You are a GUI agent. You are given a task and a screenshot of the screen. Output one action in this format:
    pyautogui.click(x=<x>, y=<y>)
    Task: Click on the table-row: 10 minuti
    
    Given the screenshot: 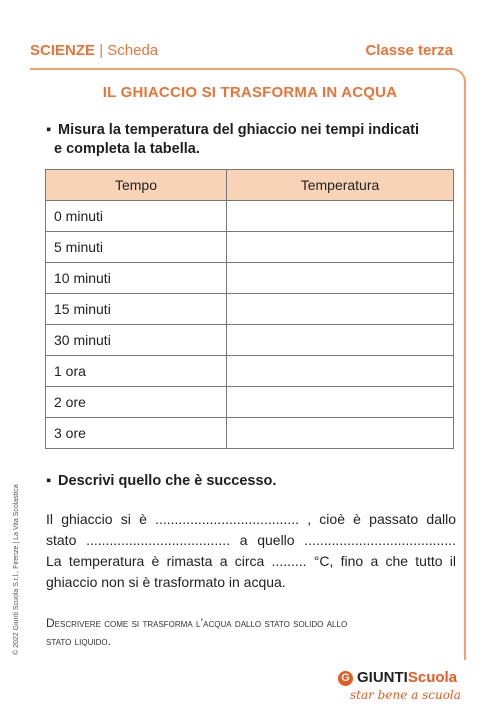 What is the action you would take?
    pyautogui.click(x=249, y=278)
    